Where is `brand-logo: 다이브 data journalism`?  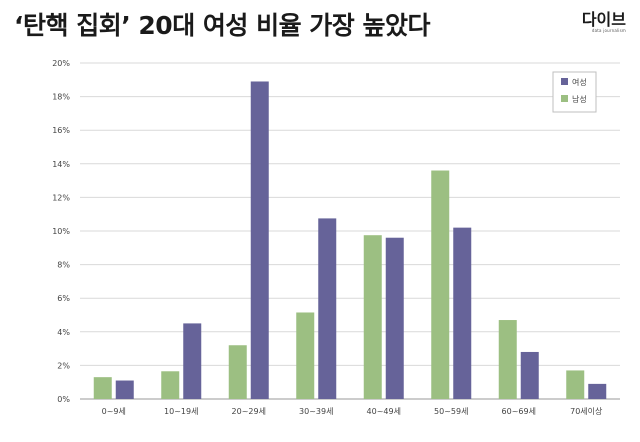
brand-logo: 다이브 data journalism is located at coordinates (603, 22).